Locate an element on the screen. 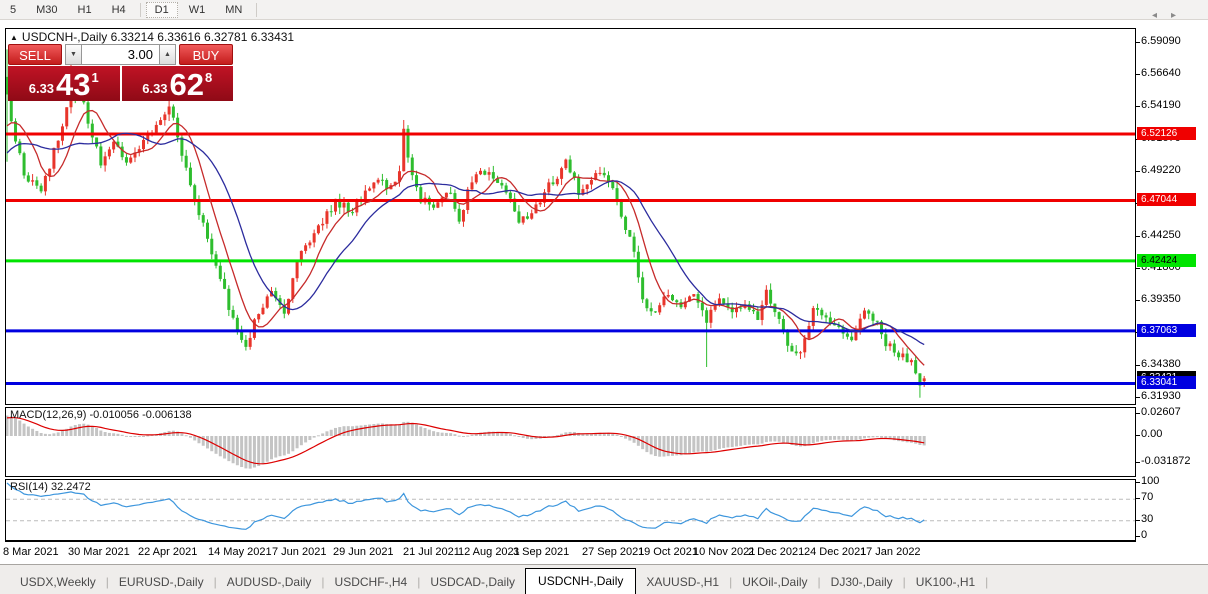 The height and width of the screenshot is (594, 1208). chart-tab-eurusd-daily: EURUSD-,Daily is located at coordinates (161, 582).